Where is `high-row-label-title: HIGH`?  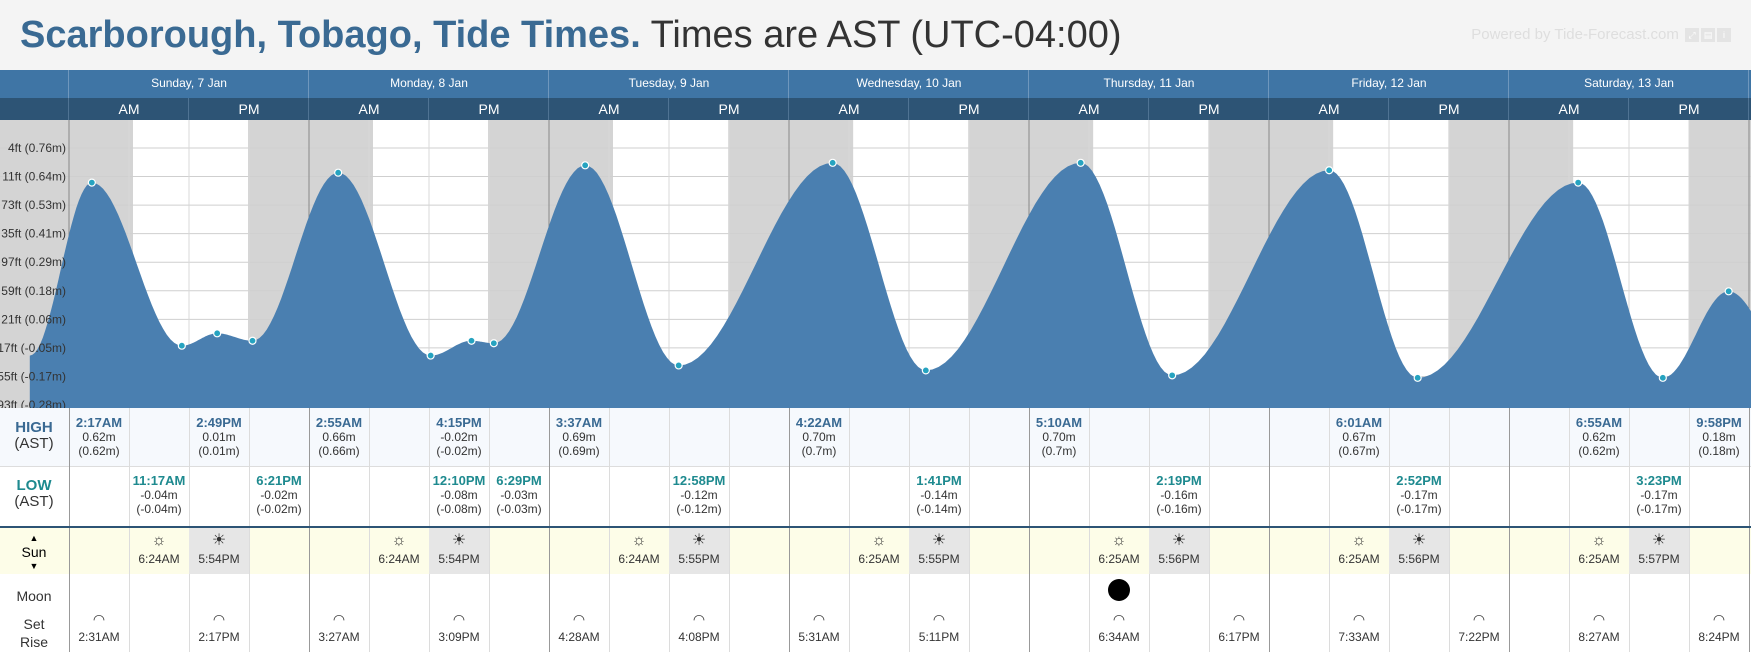 high-row-label-title: HIGH is located at coordinates (34, 427).